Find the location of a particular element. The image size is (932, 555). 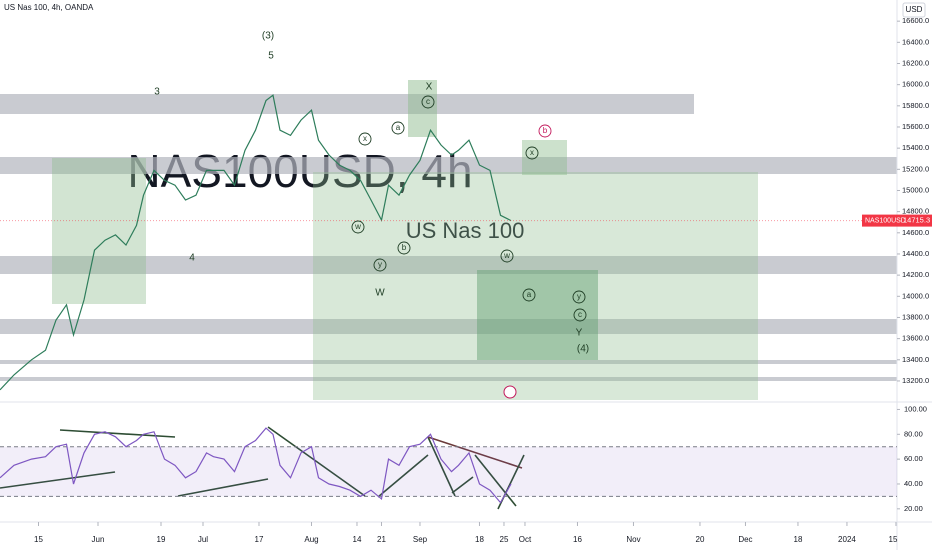

trendlines is located at coordinates (262, 468).